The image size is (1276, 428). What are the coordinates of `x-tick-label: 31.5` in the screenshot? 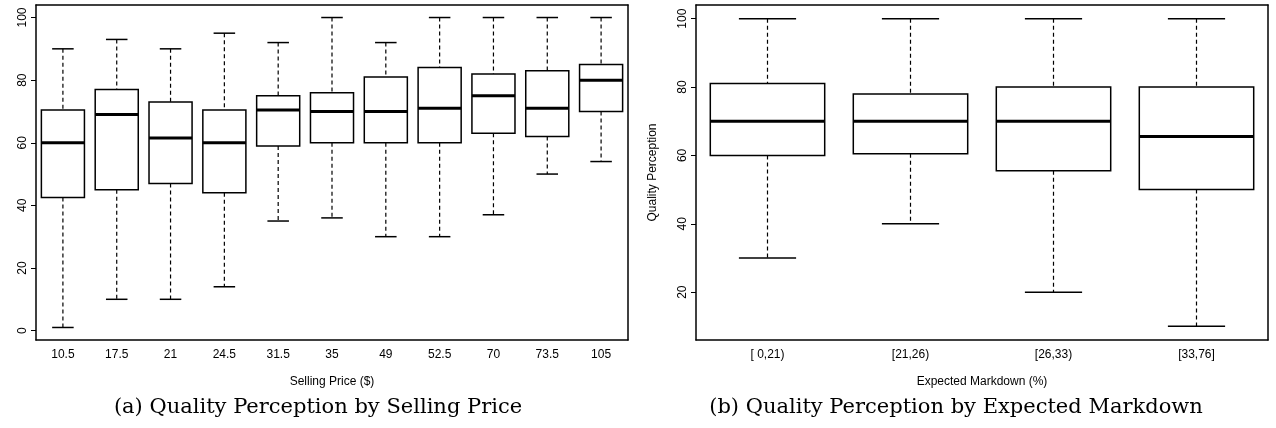 It's located at (278, 354).